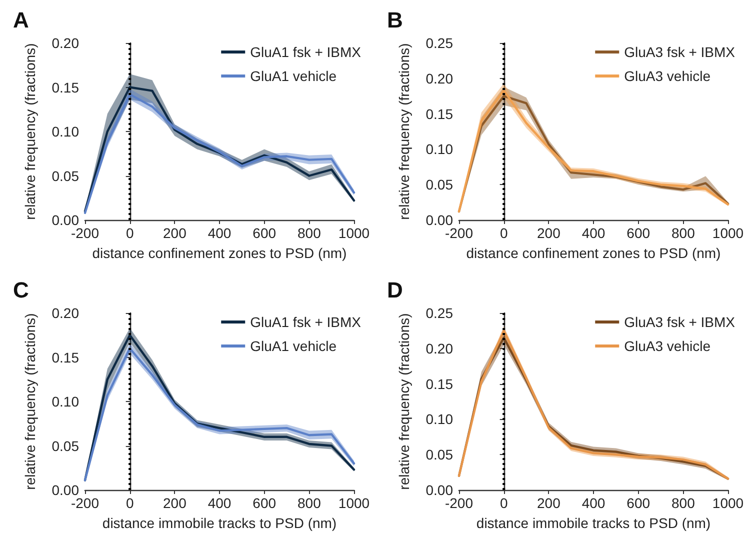  Describe the element at coordinates (395, 20) in the screenshot. I see `chart-title: B` at that location.